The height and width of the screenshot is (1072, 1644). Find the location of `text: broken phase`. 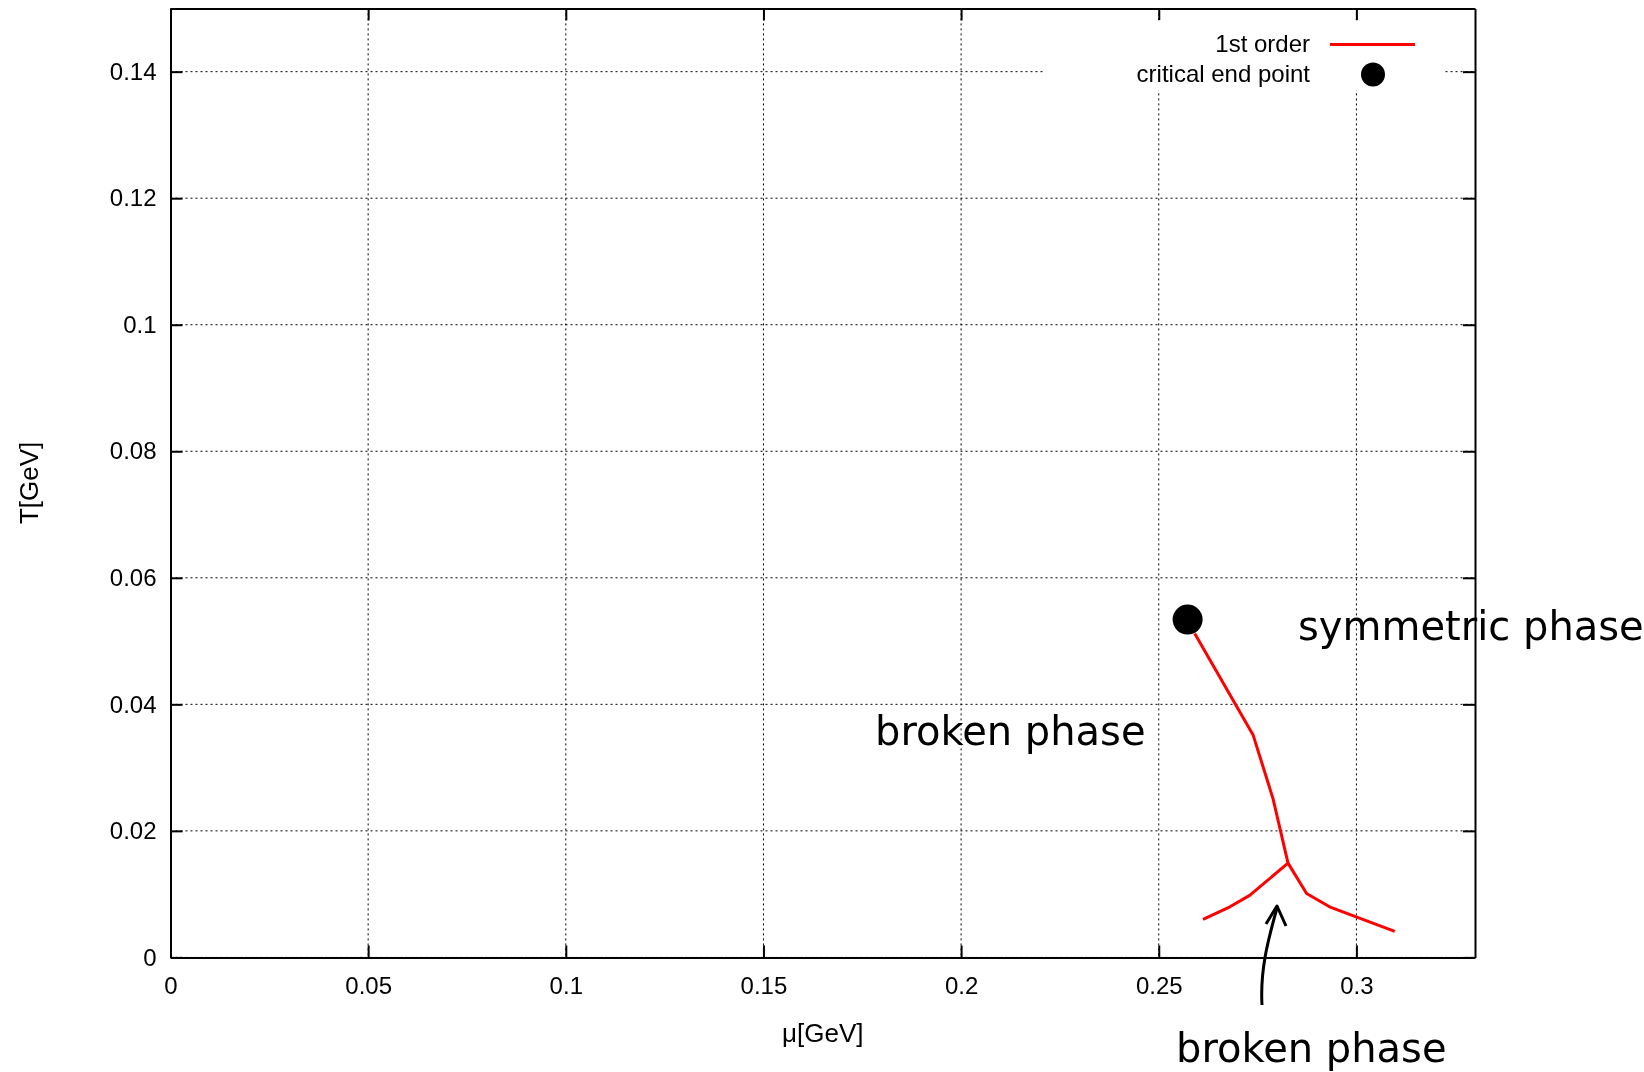

text: broken phase is located at coordinates (1311, 1048).